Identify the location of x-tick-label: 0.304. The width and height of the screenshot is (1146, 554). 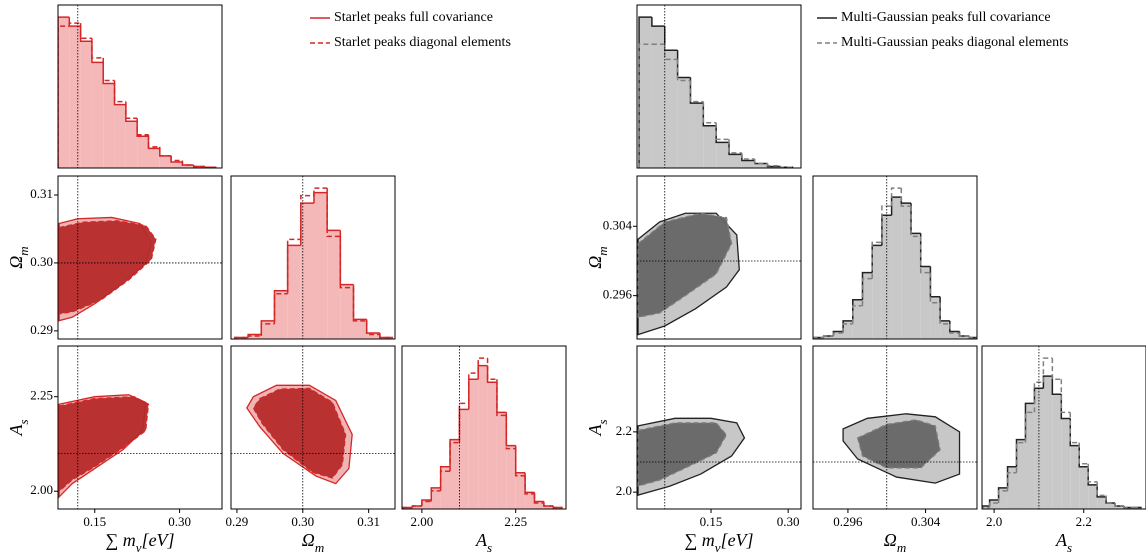
(926, 521).